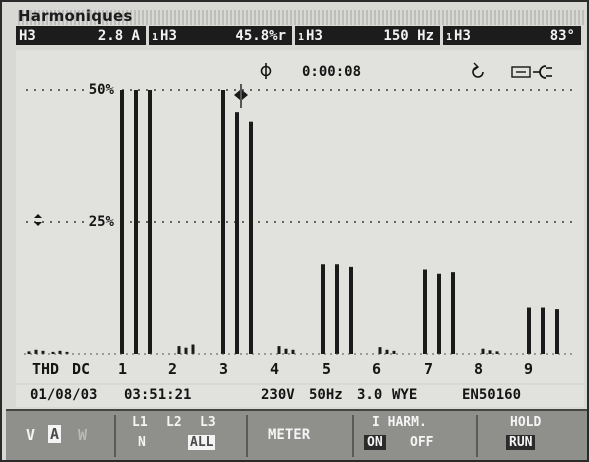 The image size is (589, 462). What do you see at coordinates (81, 35) in the screenshot?
I see `reading-h3-current: H3 2.8 A` at bounding box center [81, 35].